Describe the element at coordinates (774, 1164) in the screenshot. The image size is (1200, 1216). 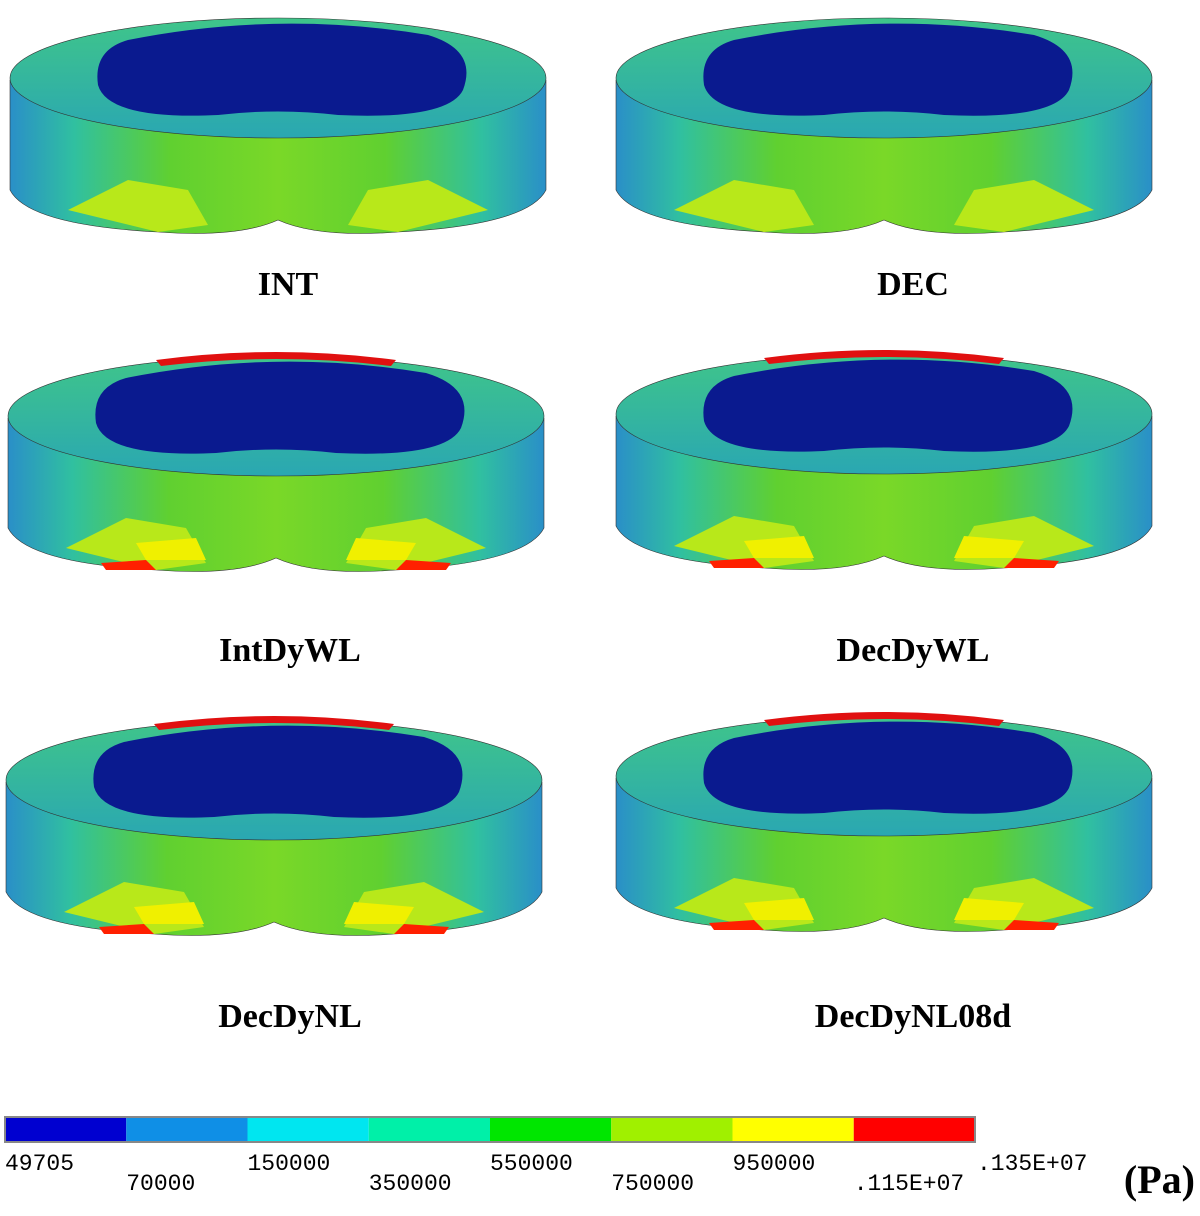
I see `legend-label: 950000` at that location.